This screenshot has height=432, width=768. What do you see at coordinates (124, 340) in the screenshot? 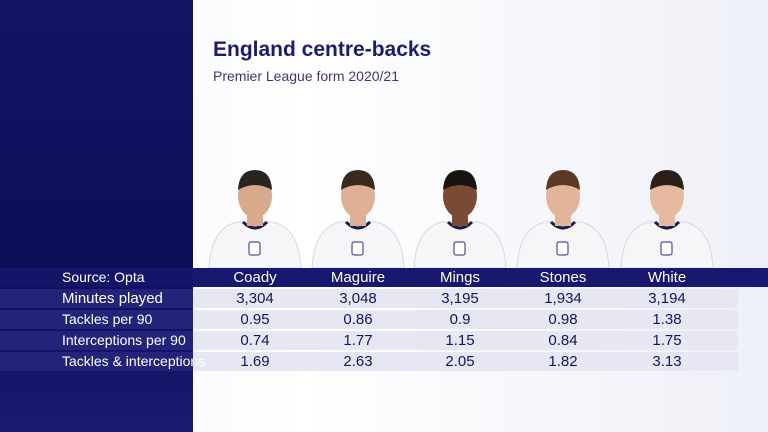
I see `row-label: Interceptions per 90` at bounding box center [124, 340].